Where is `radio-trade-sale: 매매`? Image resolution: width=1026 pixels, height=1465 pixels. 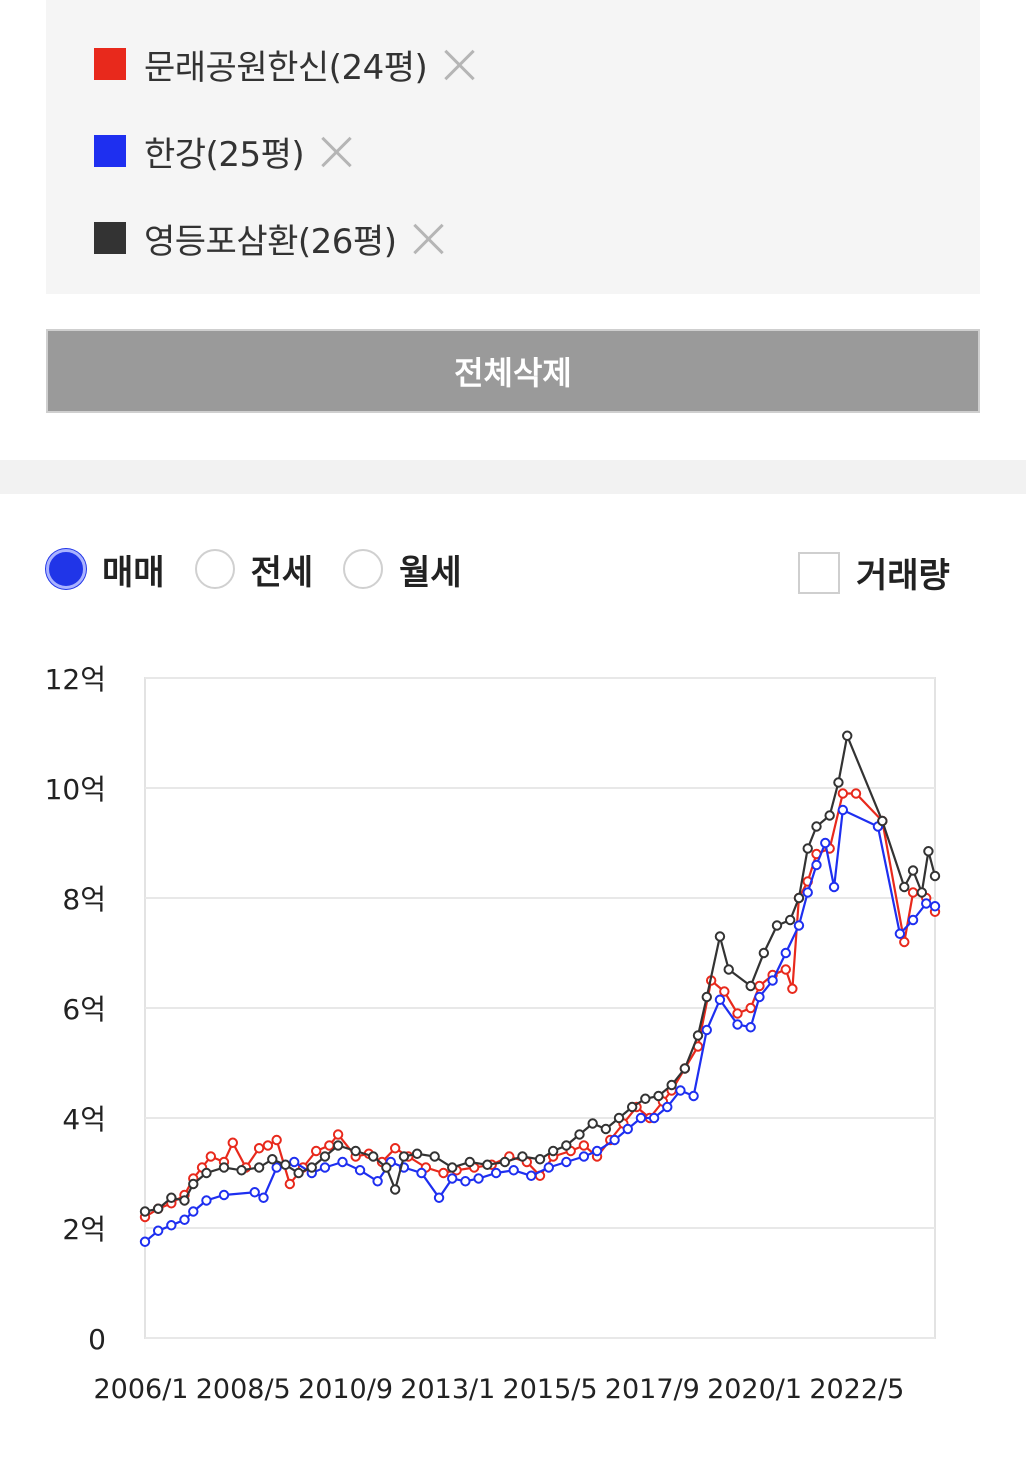 radio-trade-sale: 매매 is located at coordinates (105, 569).